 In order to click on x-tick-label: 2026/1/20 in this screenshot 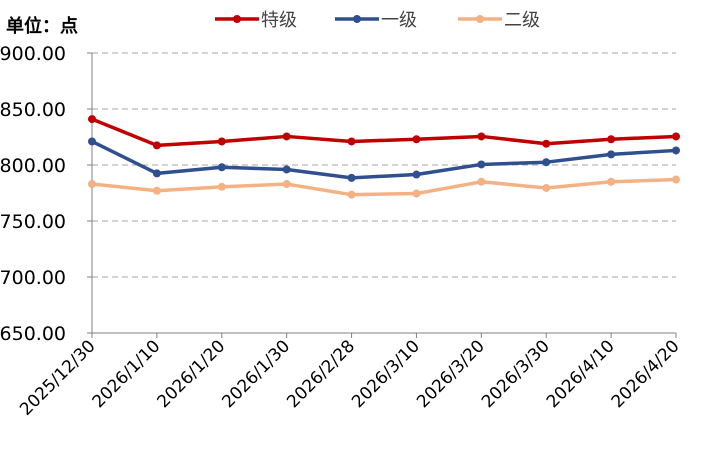, I will do `click(192, 374)`.